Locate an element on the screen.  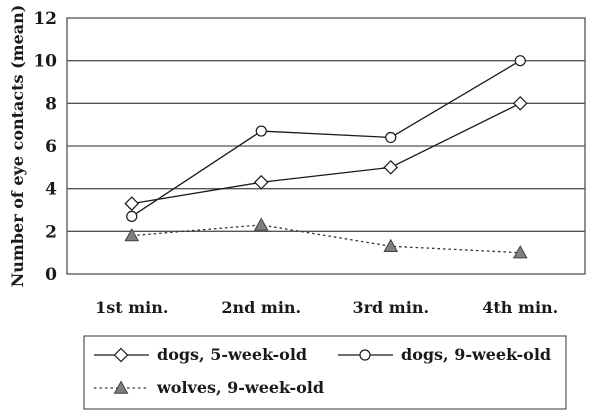
series-line is located at coordinates (326, 239).